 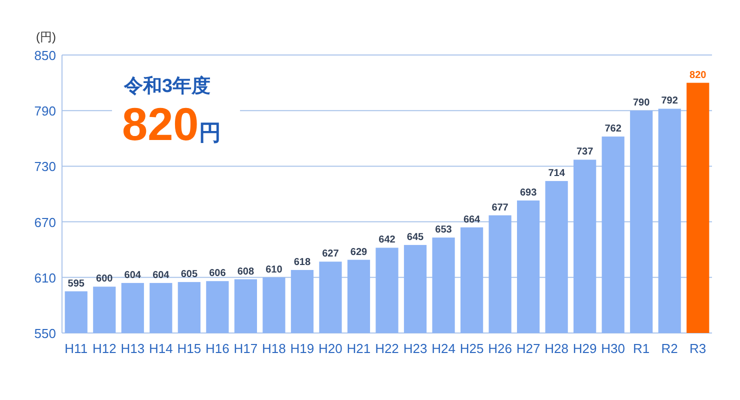 What do you see at coordinates (167, 86) in the screenshot?
I see `annotation: 令和3年度` at bounding box center [167, 86].